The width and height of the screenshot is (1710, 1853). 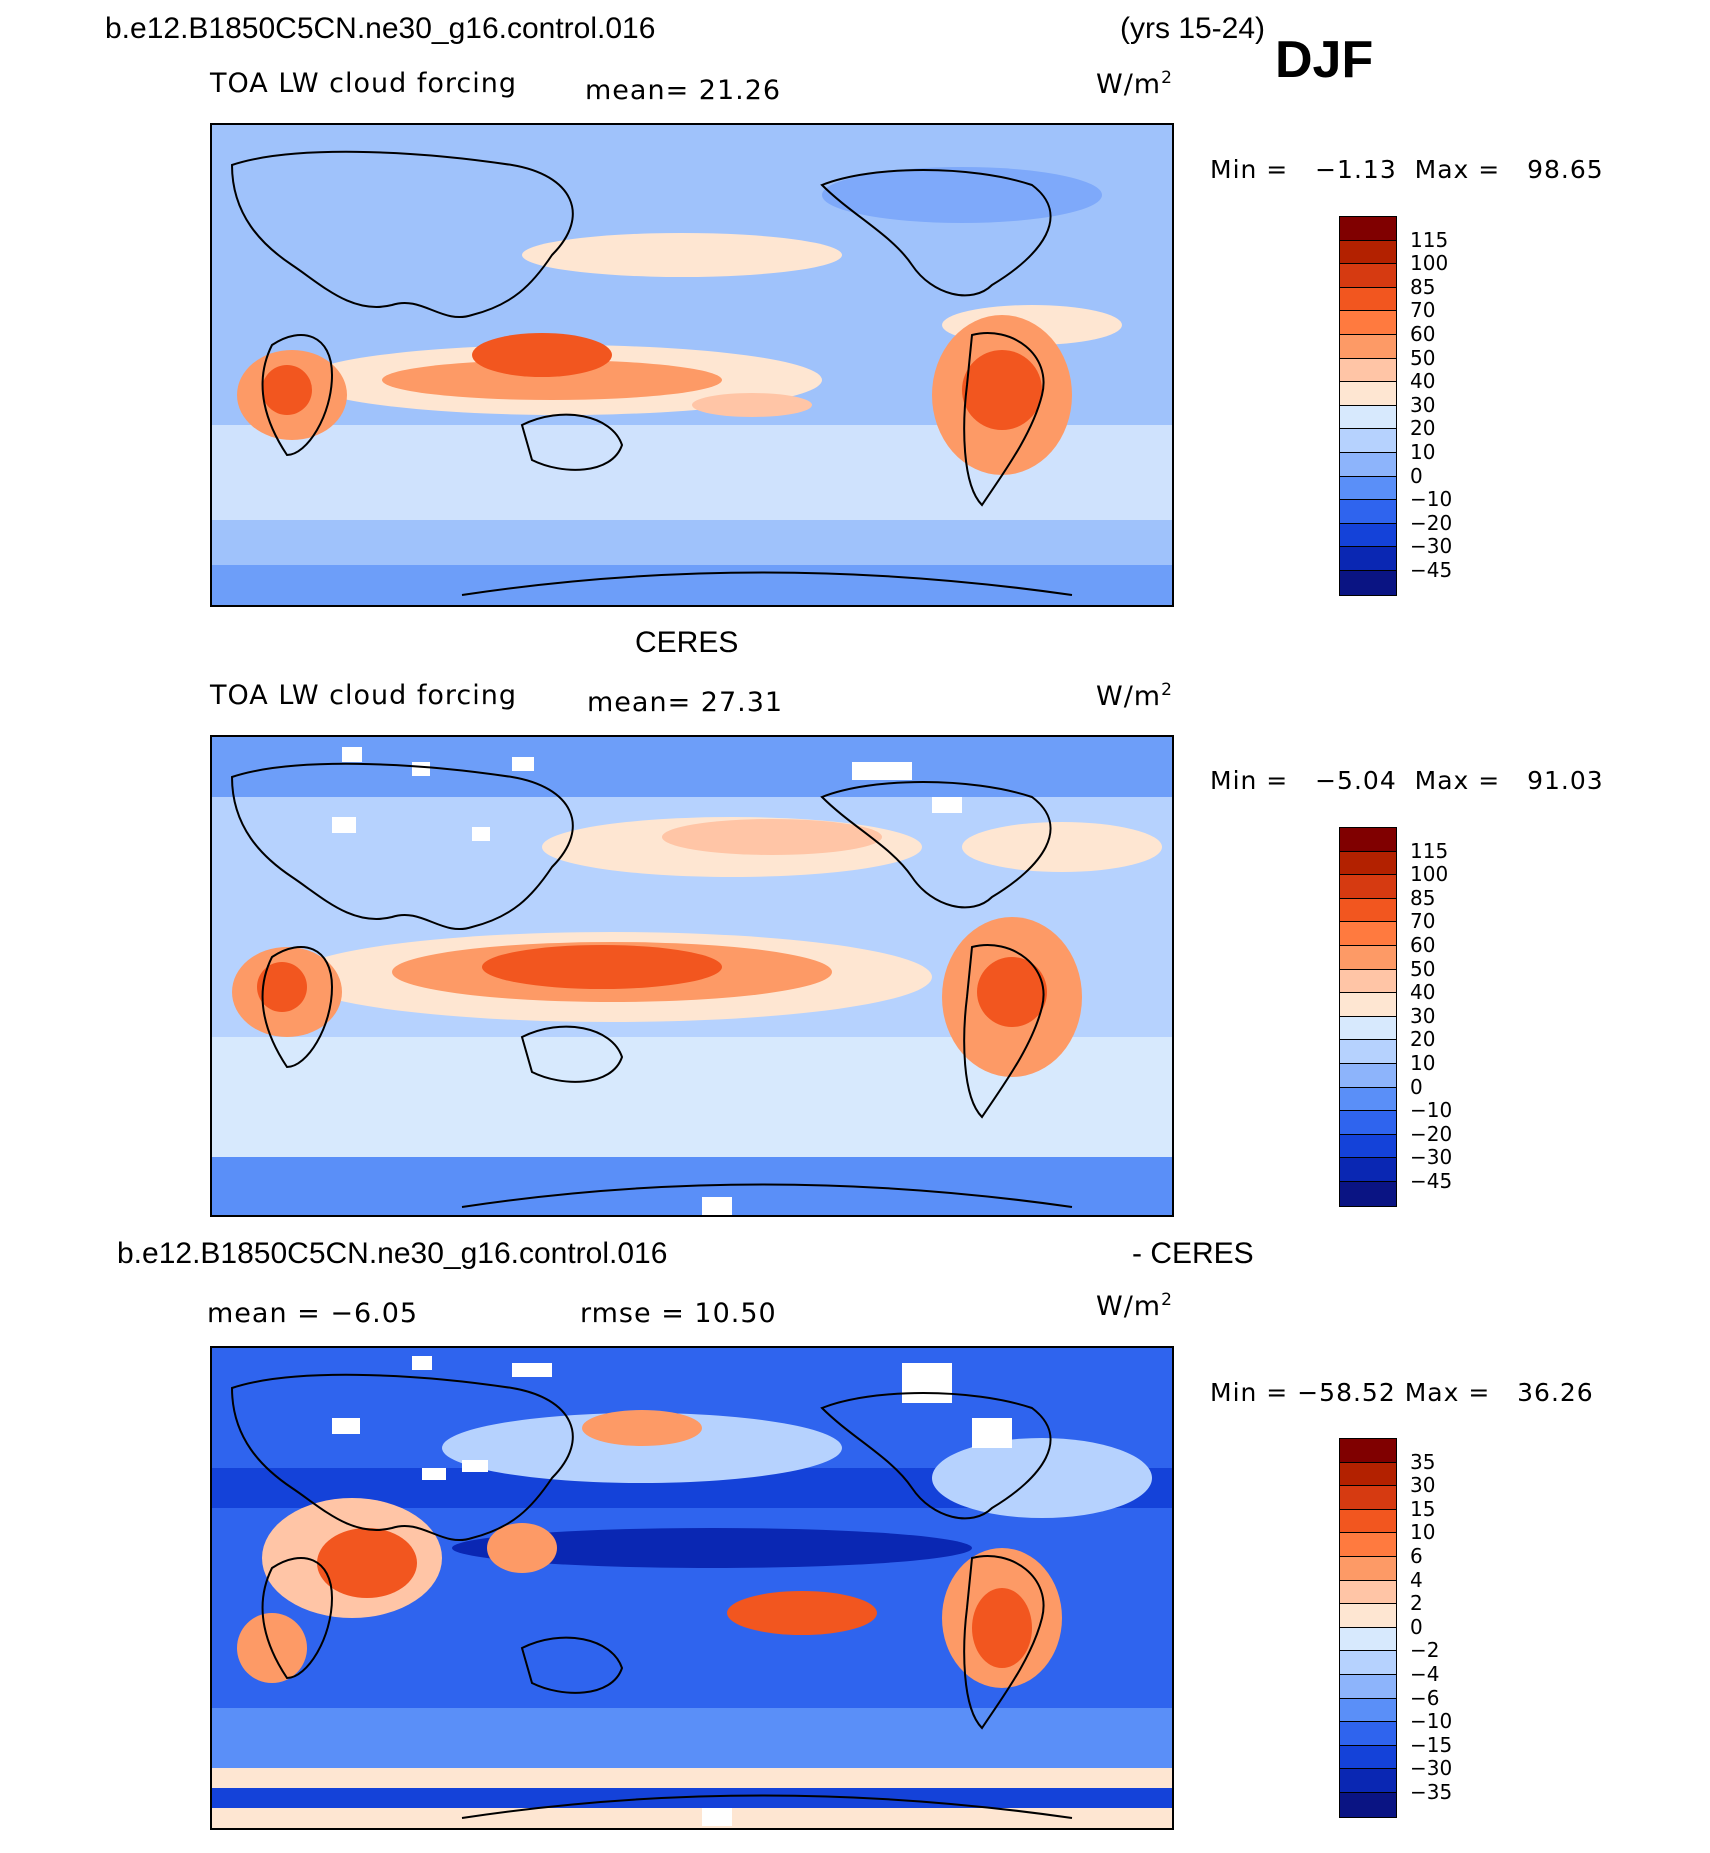 I want to click on panel1-colorbar-tick-label: 40, so click(x=1423, y=381).